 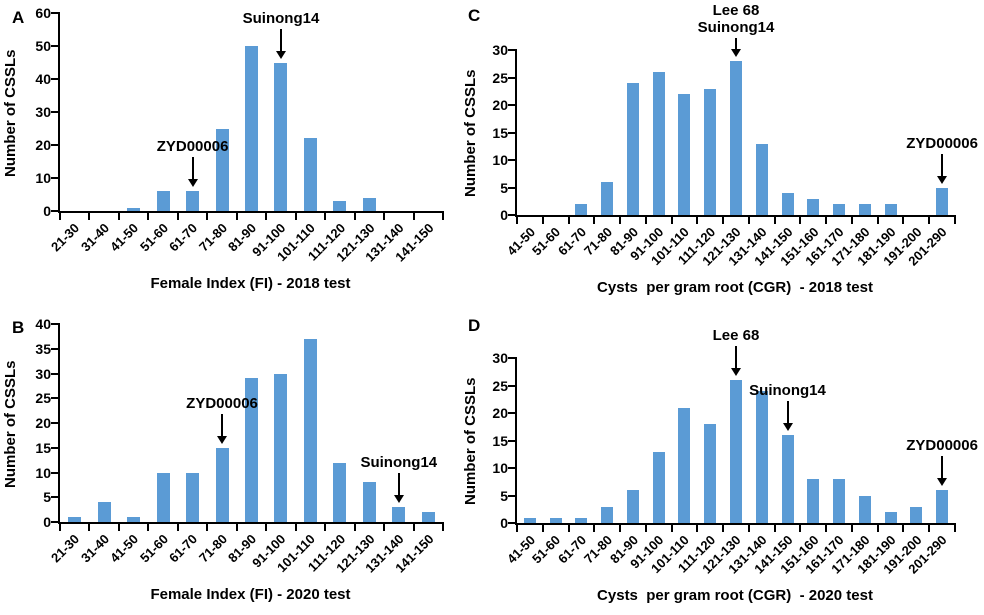 I want to click on y-tick-label: 20, so click(x=43, y=423).